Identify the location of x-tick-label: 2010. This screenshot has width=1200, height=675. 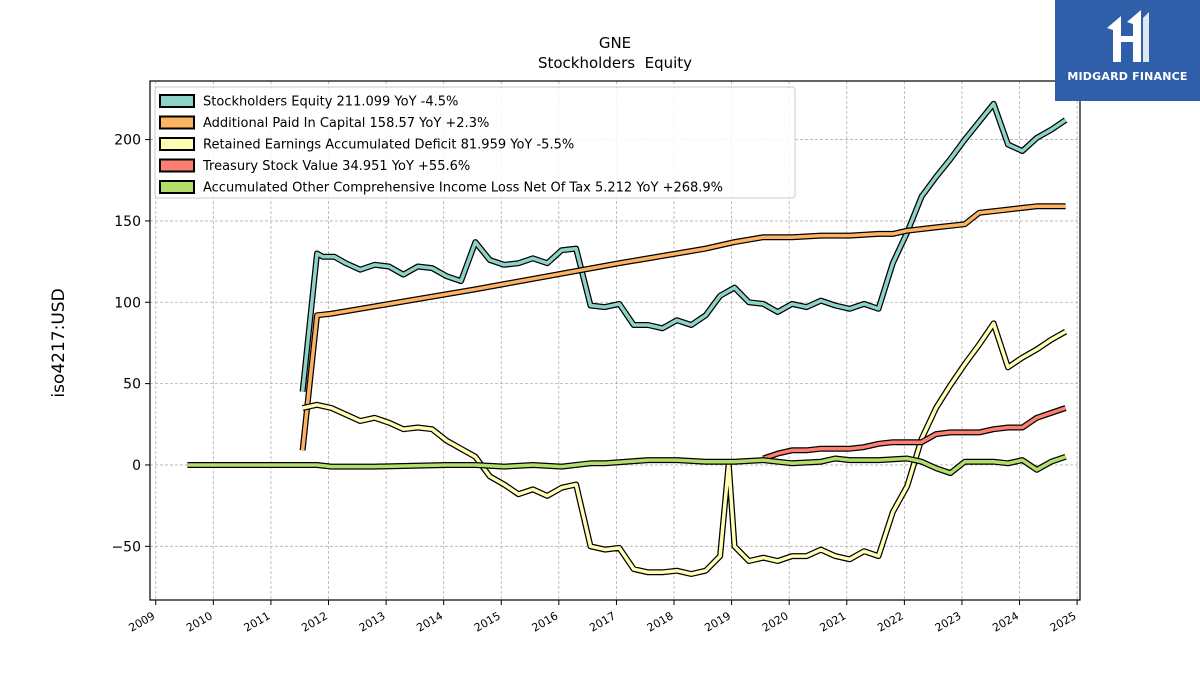
(199, 621).